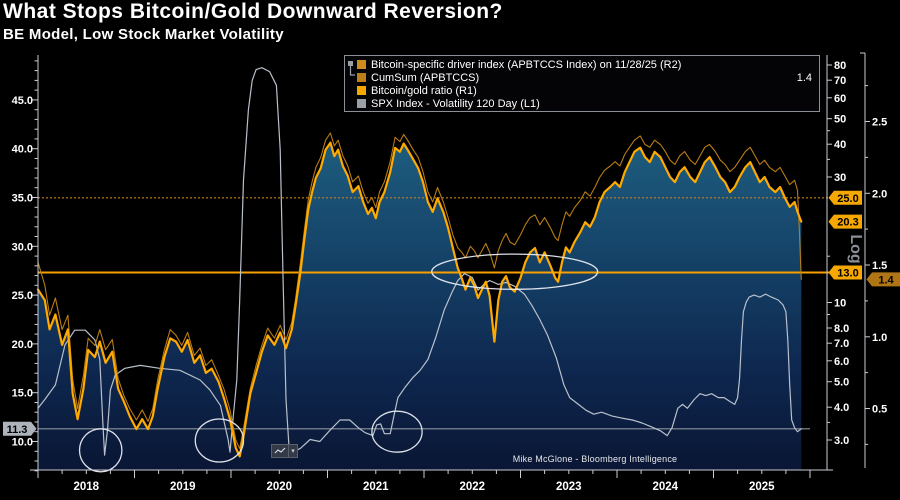 The width and height of the screenshot is (900, 500). I want to click on badge-l1-11.3-text: 11.3, so click(17, 430).